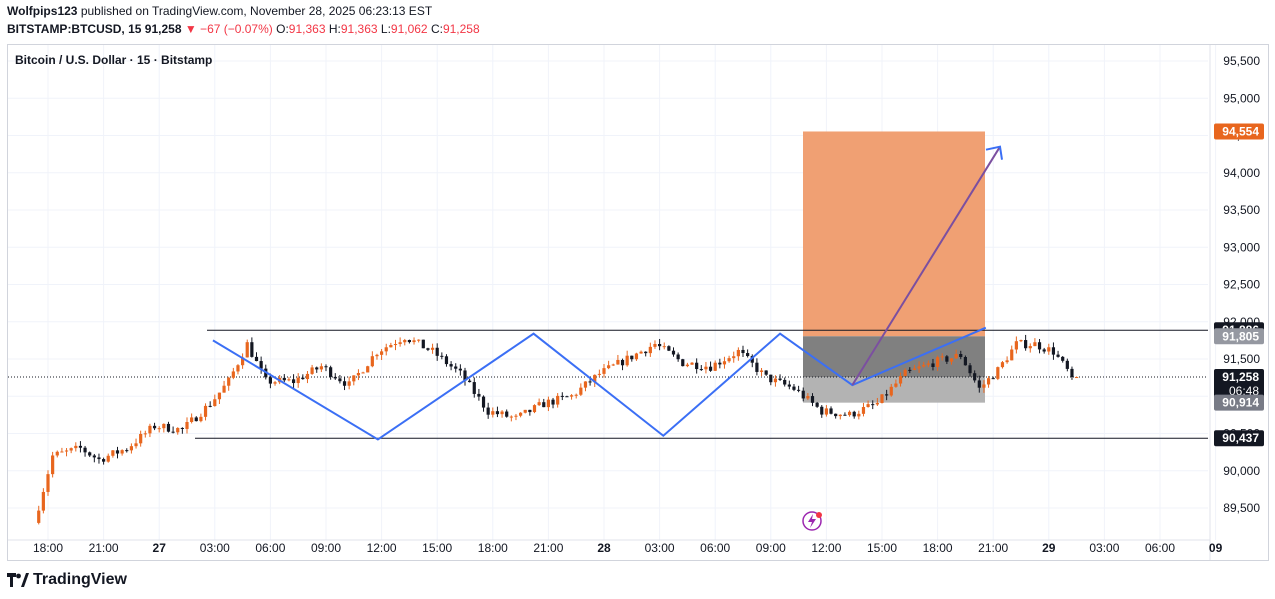  I want to click on y-tick-label: 95,000, so click(1241, 98).